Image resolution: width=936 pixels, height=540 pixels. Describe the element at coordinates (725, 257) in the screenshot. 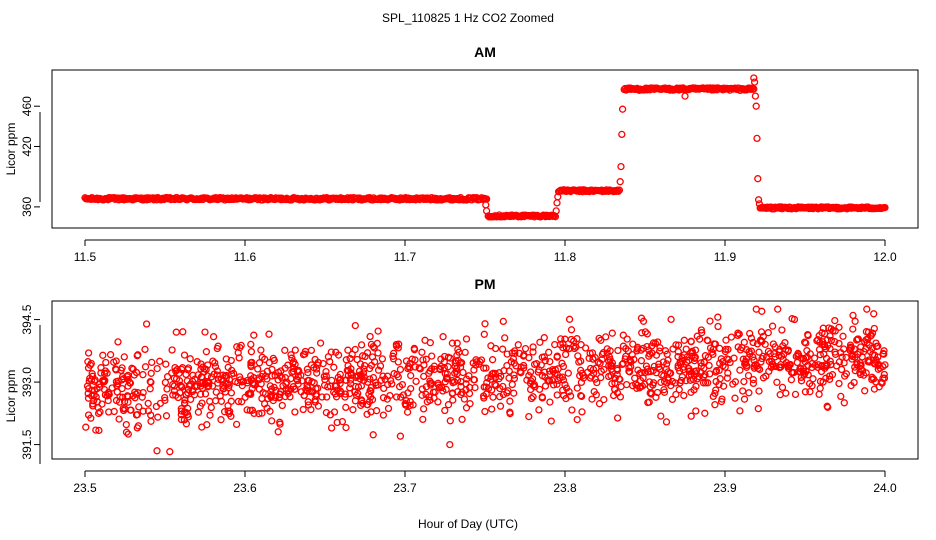

I see `am-x-tick-label: 11.9` at that location.